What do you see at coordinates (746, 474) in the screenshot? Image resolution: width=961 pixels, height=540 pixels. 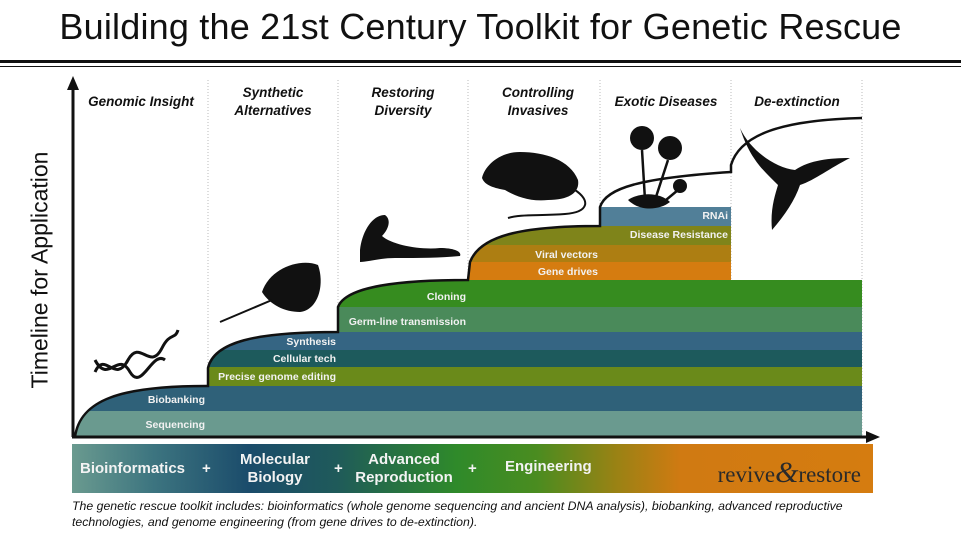 I see `logo-text: revive` at bounding box center [746, 474].